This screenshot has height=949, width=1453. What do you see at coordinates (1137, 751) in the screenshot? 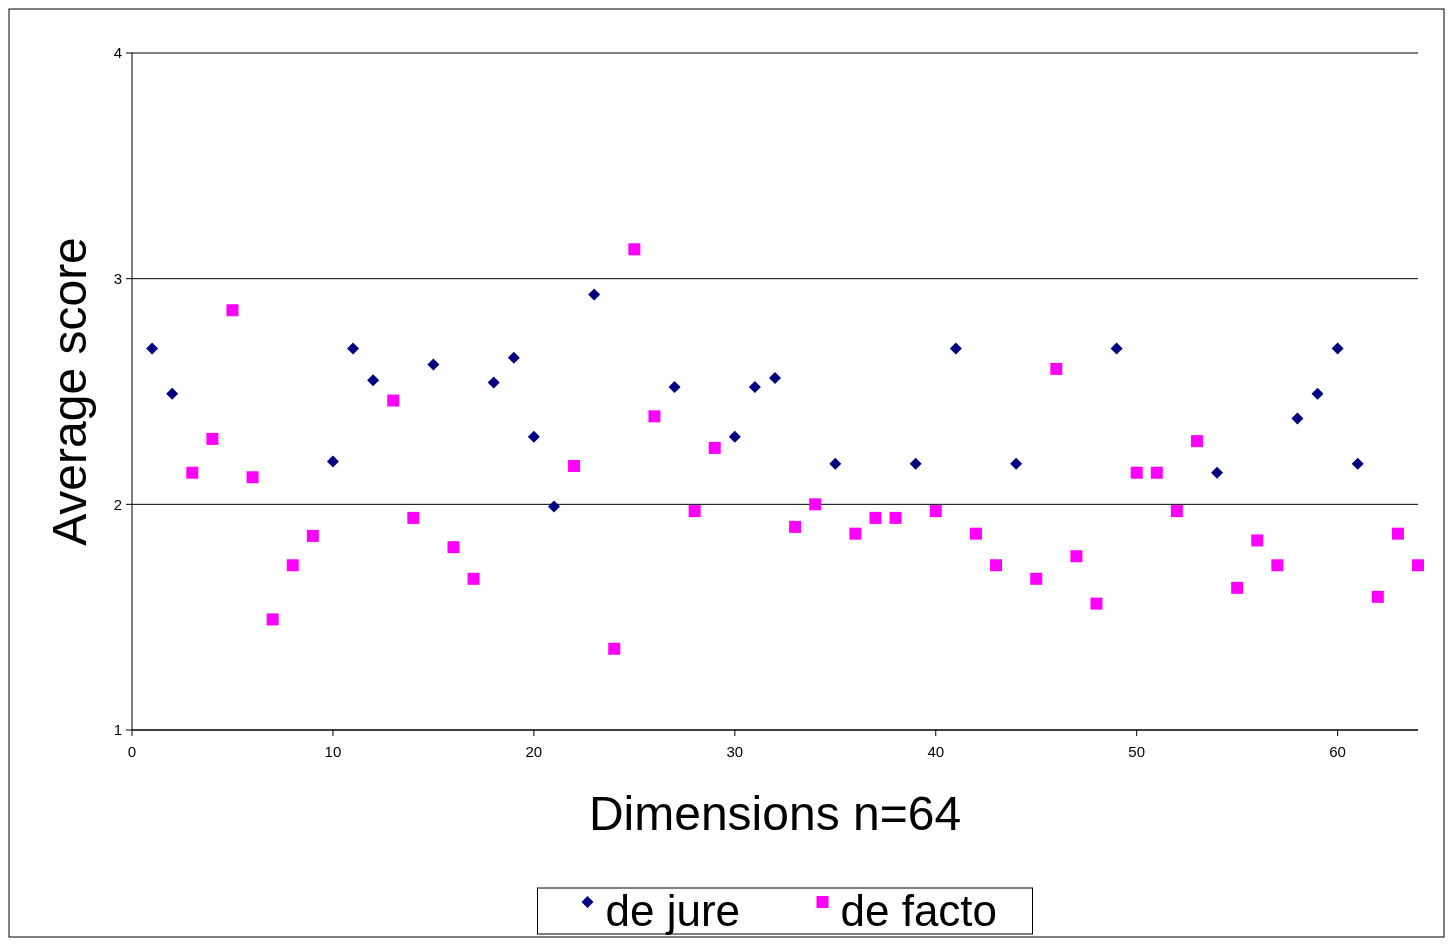
I see `x-tick-label: 50` at bounding box center [1137, 751].